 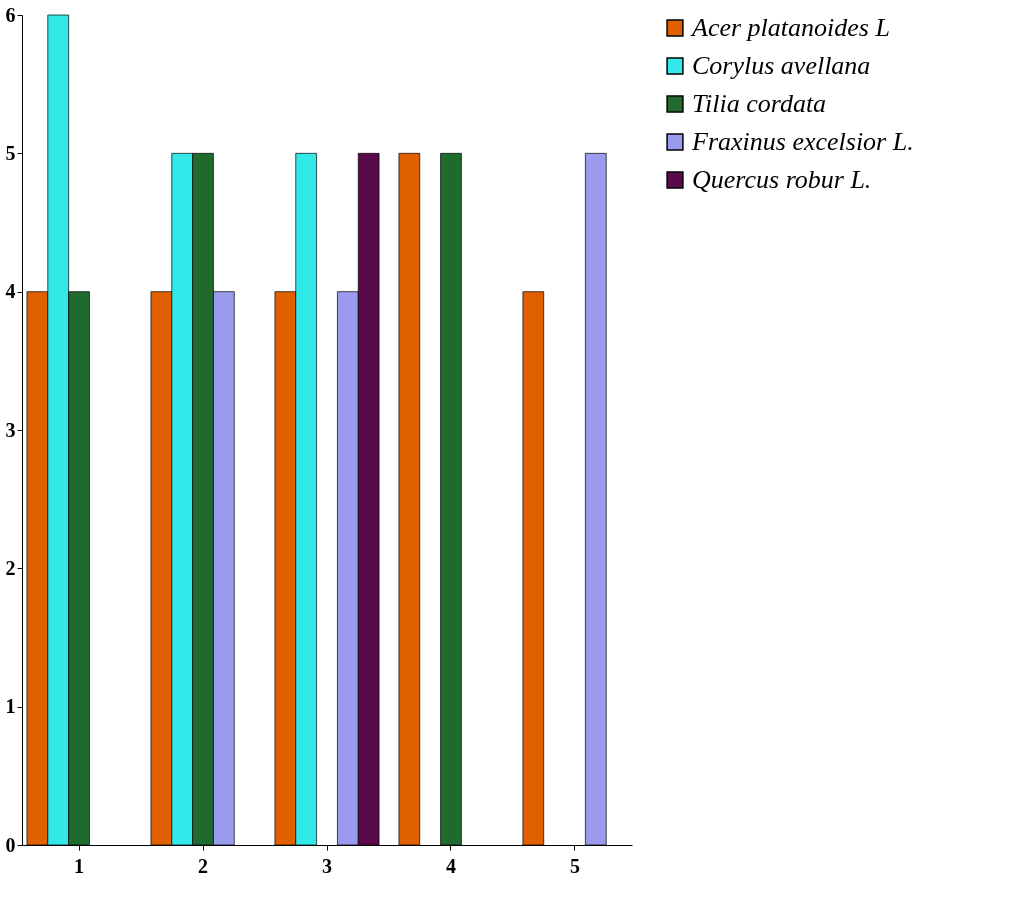 What do you see at coordinates (10, 152) in the screenshot?
I see `y-tick-label: 5` at bounding box center [10, 152].